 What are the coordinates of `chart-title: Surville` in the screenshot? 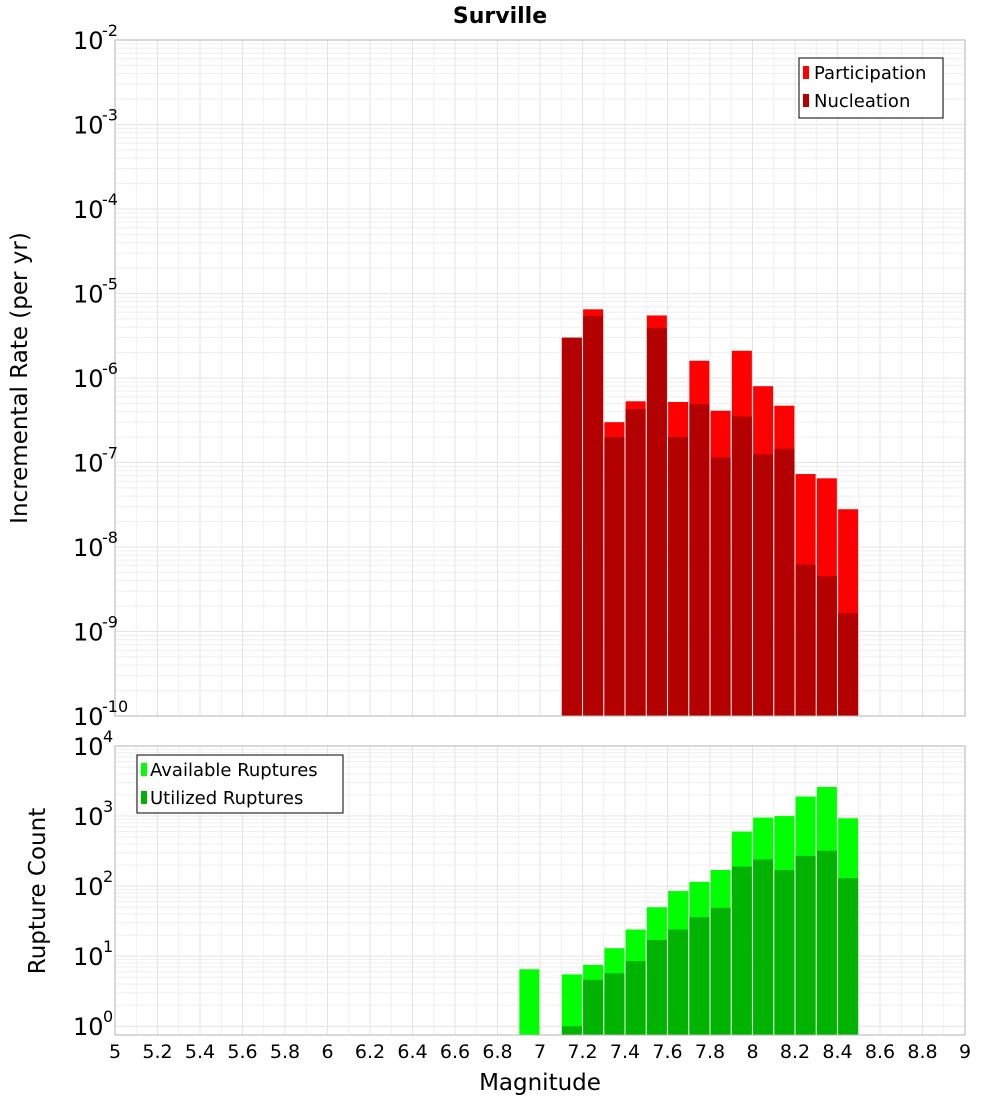 It's located at (500, 16).